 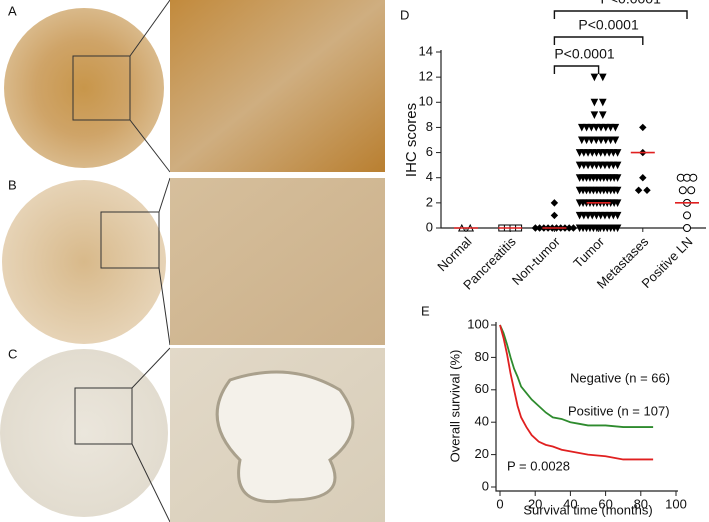 What do you see at coordinates (570, 503) in the screenshot?
I see `x-tick-label: 40` at bounding box center [570, 503].